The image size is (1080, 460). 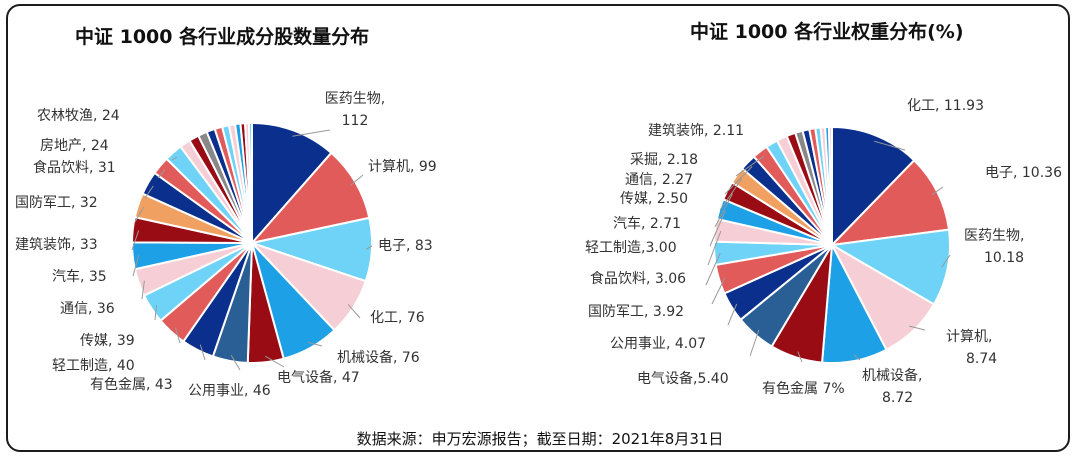 What do you see at coordinates (87, 309) in the screenshot?
I see `slice-label: 通信, 36` at bounding box center [87, 309].